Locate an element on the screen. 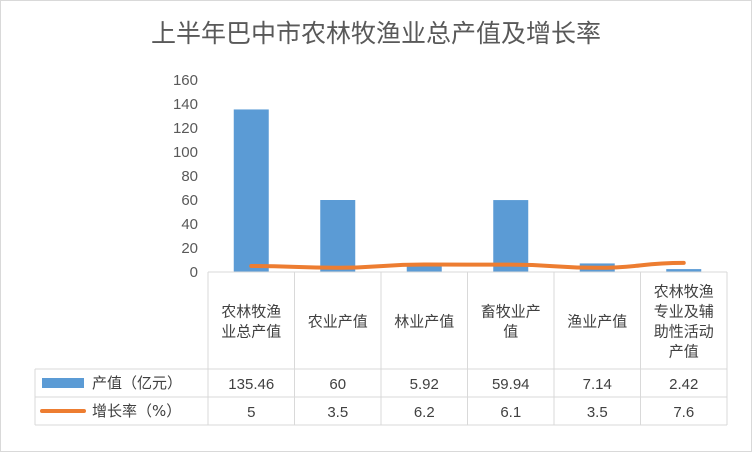  line-series is located at coordinates (467, 265).